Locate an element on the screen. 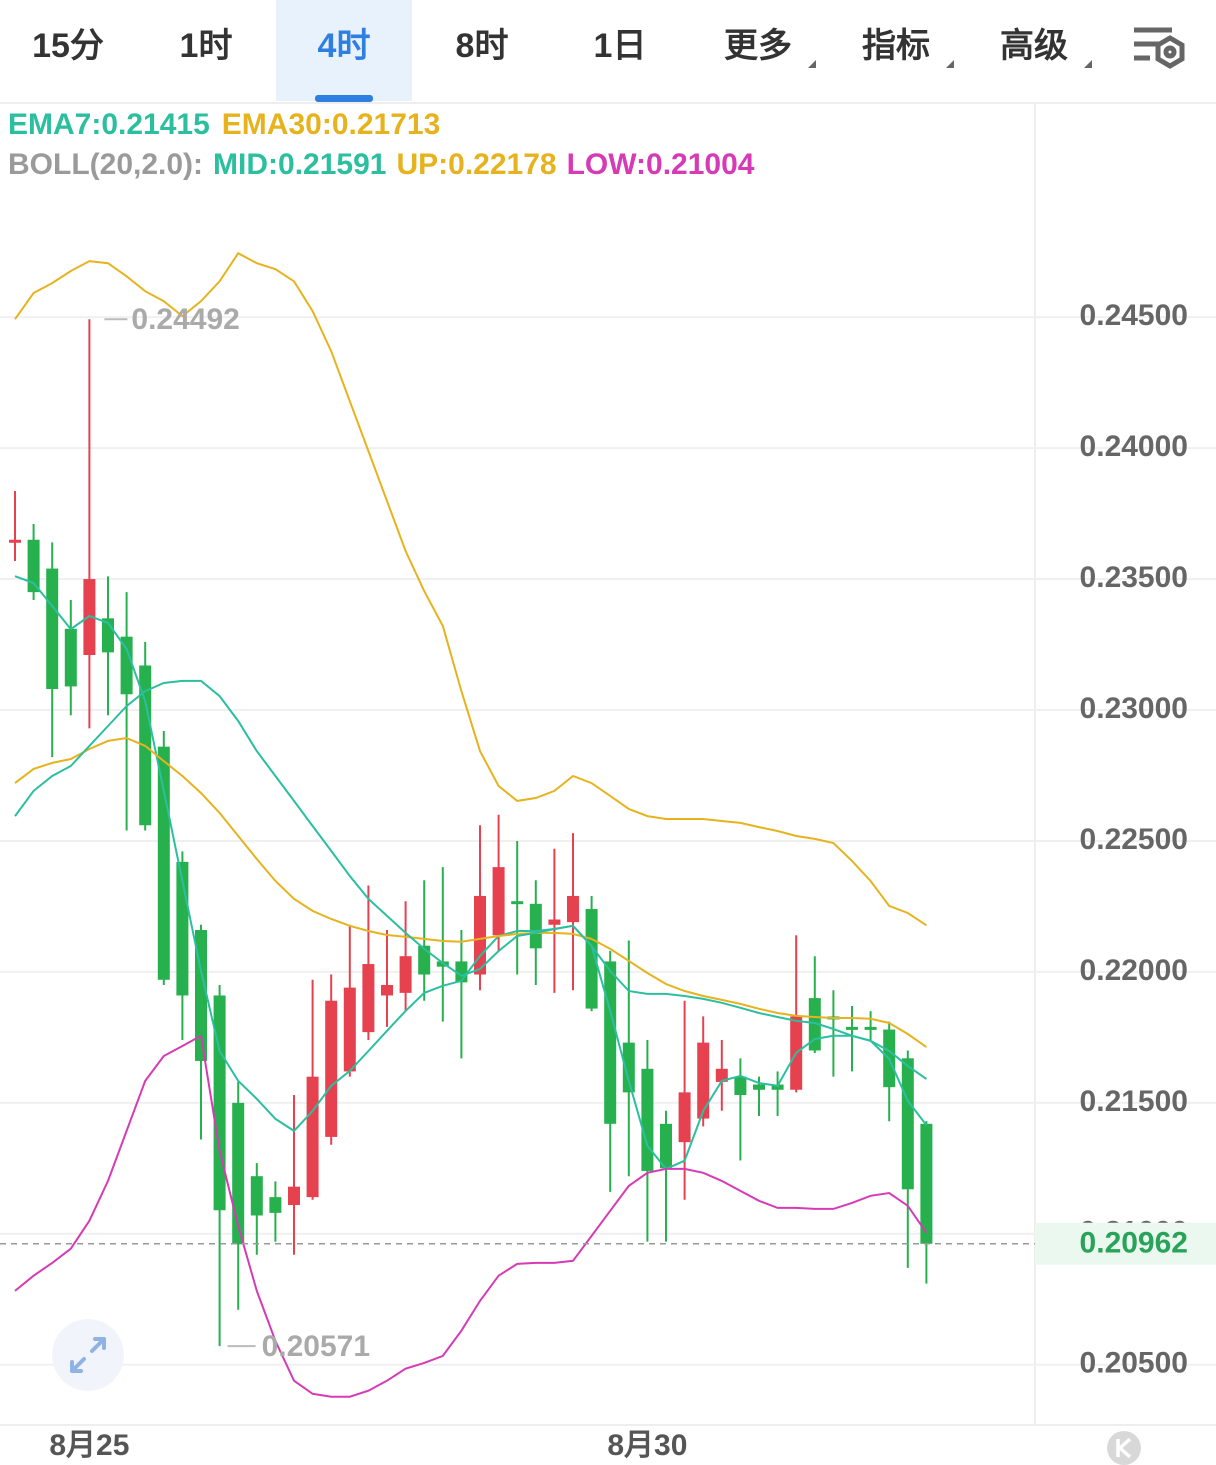 The height and width of the screenshot is (1465, 1216). legend-text: MID: is located at coordinates (245, 164).